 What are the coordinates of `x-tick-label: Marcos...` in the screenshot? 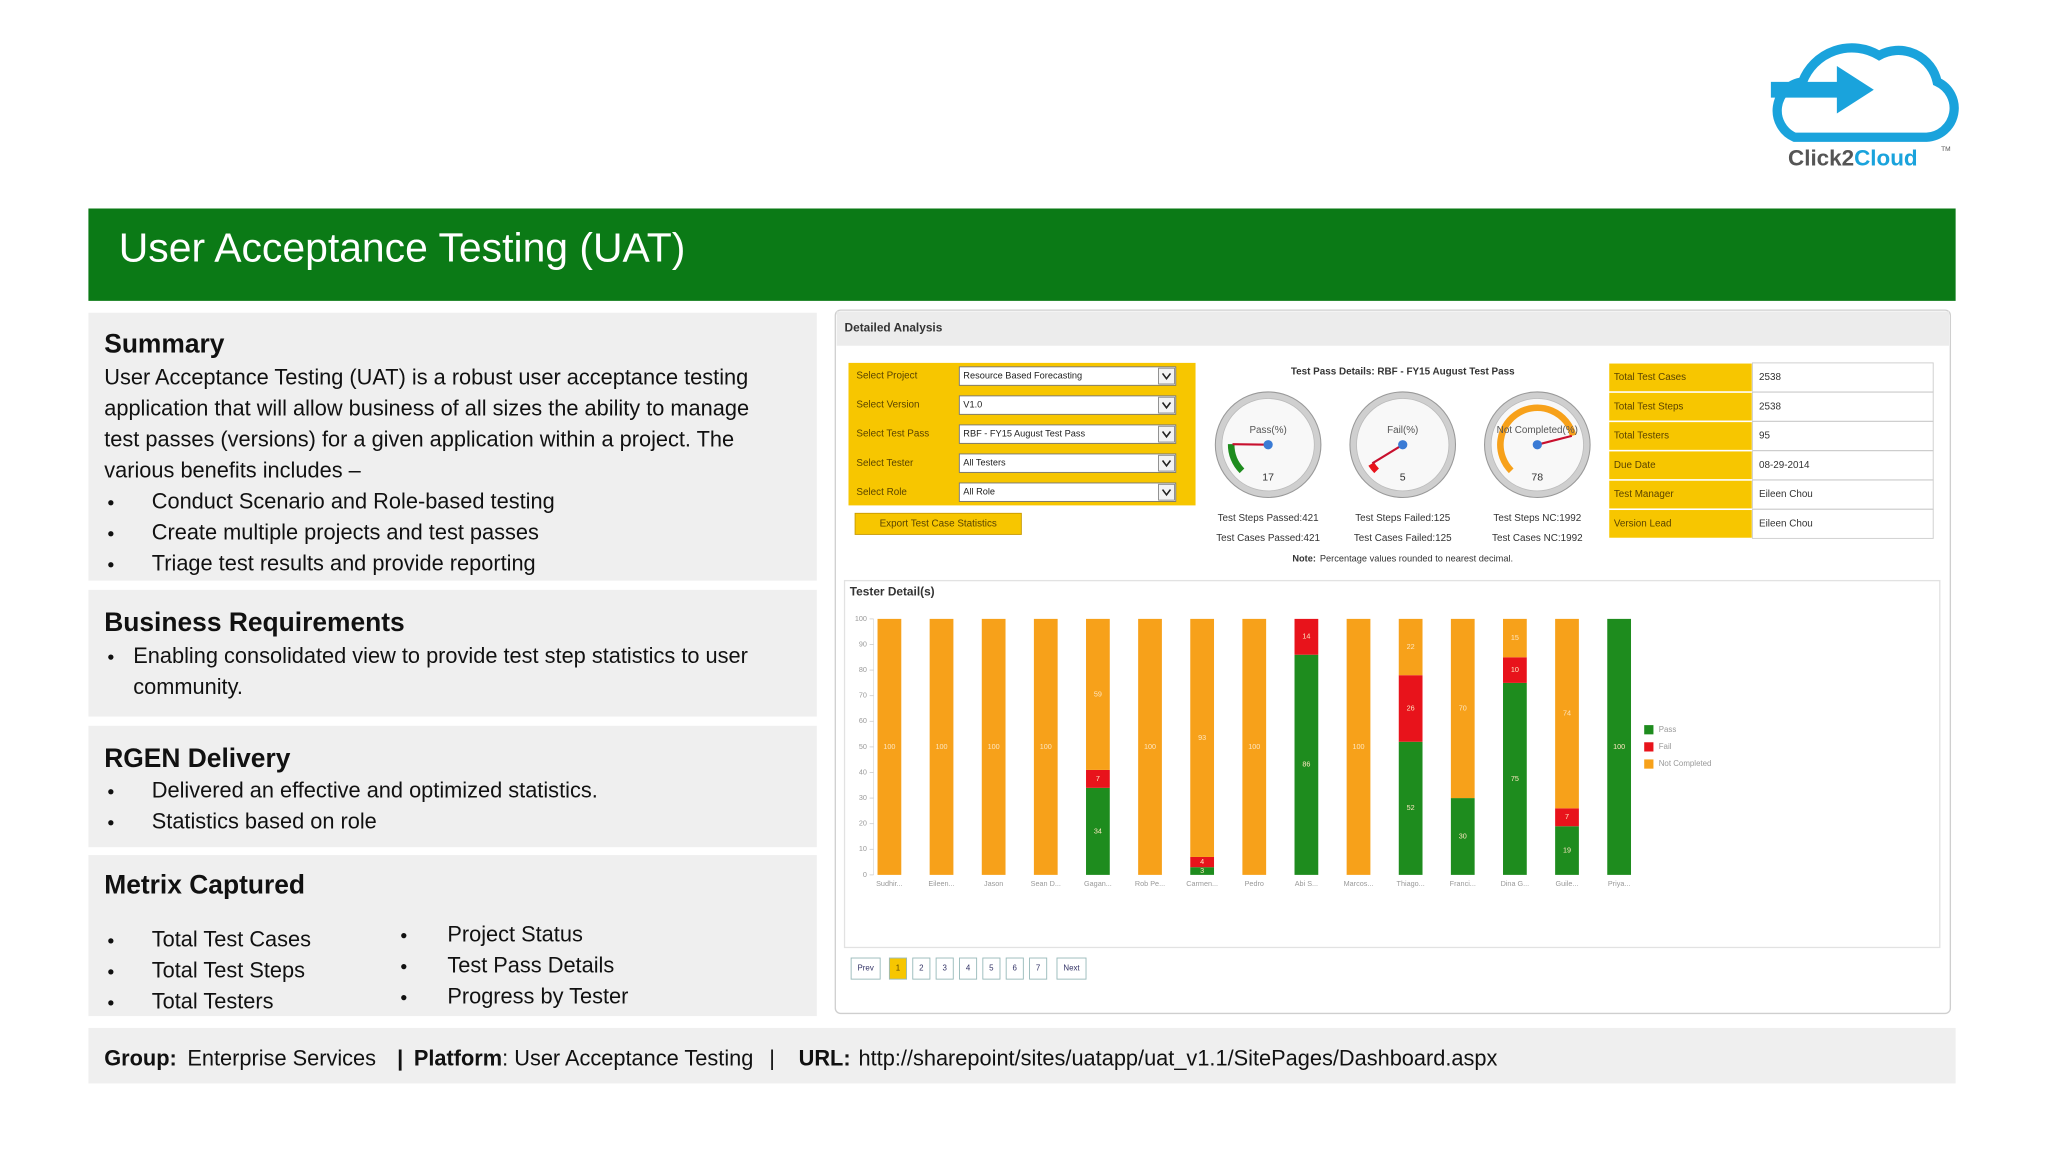 It's located at (1359, 883).